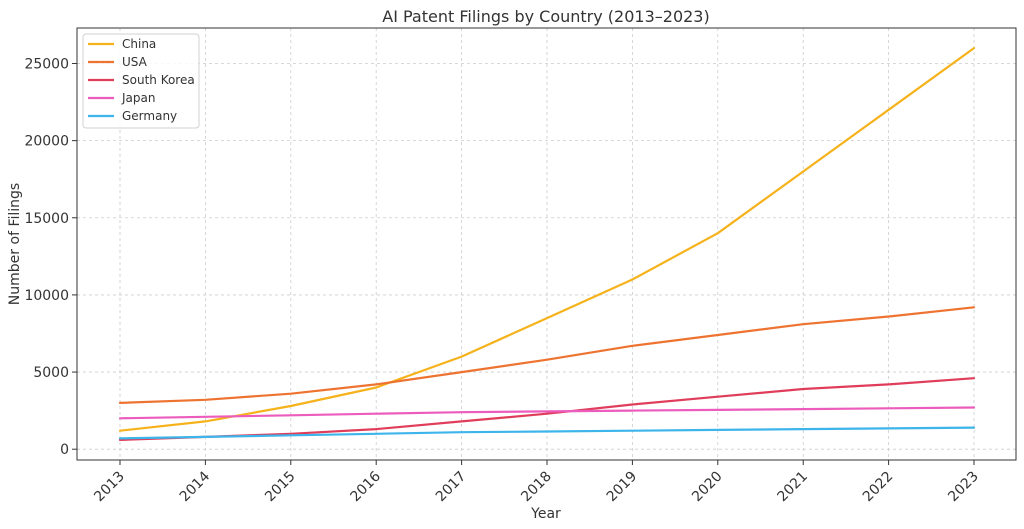 The width and height of the screenshot is (1024, 529). What do you see at coordinates (878, 487) in the screenshot?
I see `x-tick-label: 2022` at bounding box center [878, 487].